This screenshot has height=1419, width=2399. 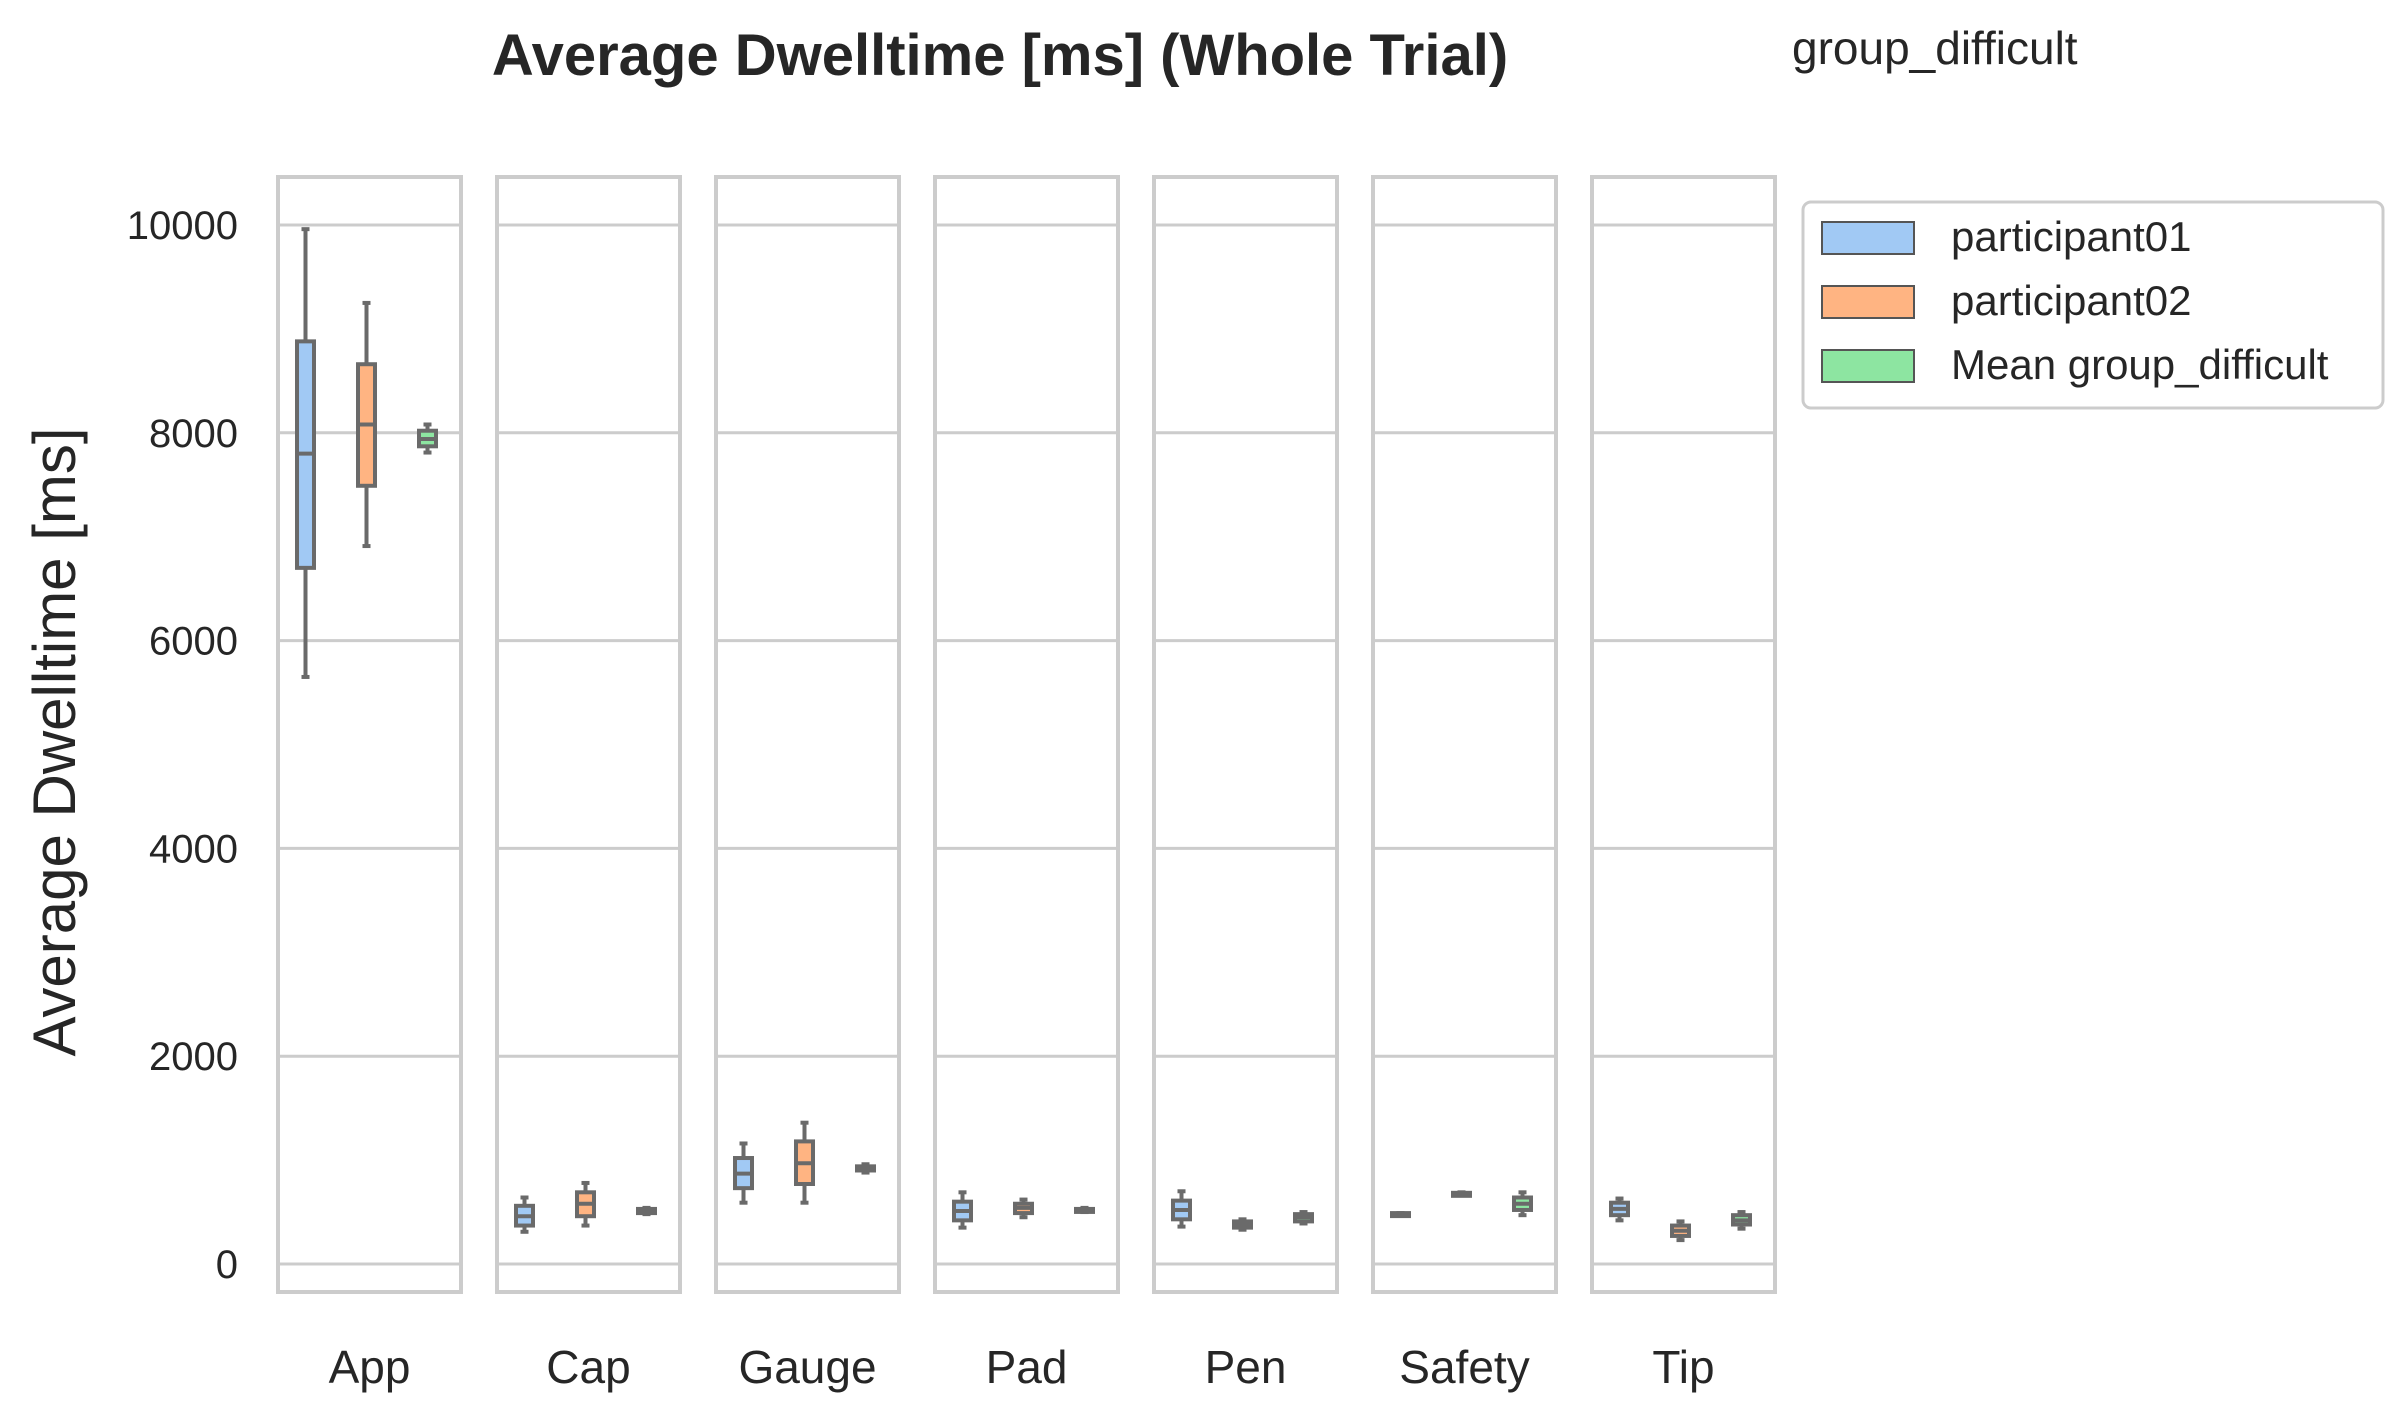 What do you see at coordinates (1246, 1367) in the screenshot?
I see `x-category-label: Pen` at bounding box center [1246, 1367].